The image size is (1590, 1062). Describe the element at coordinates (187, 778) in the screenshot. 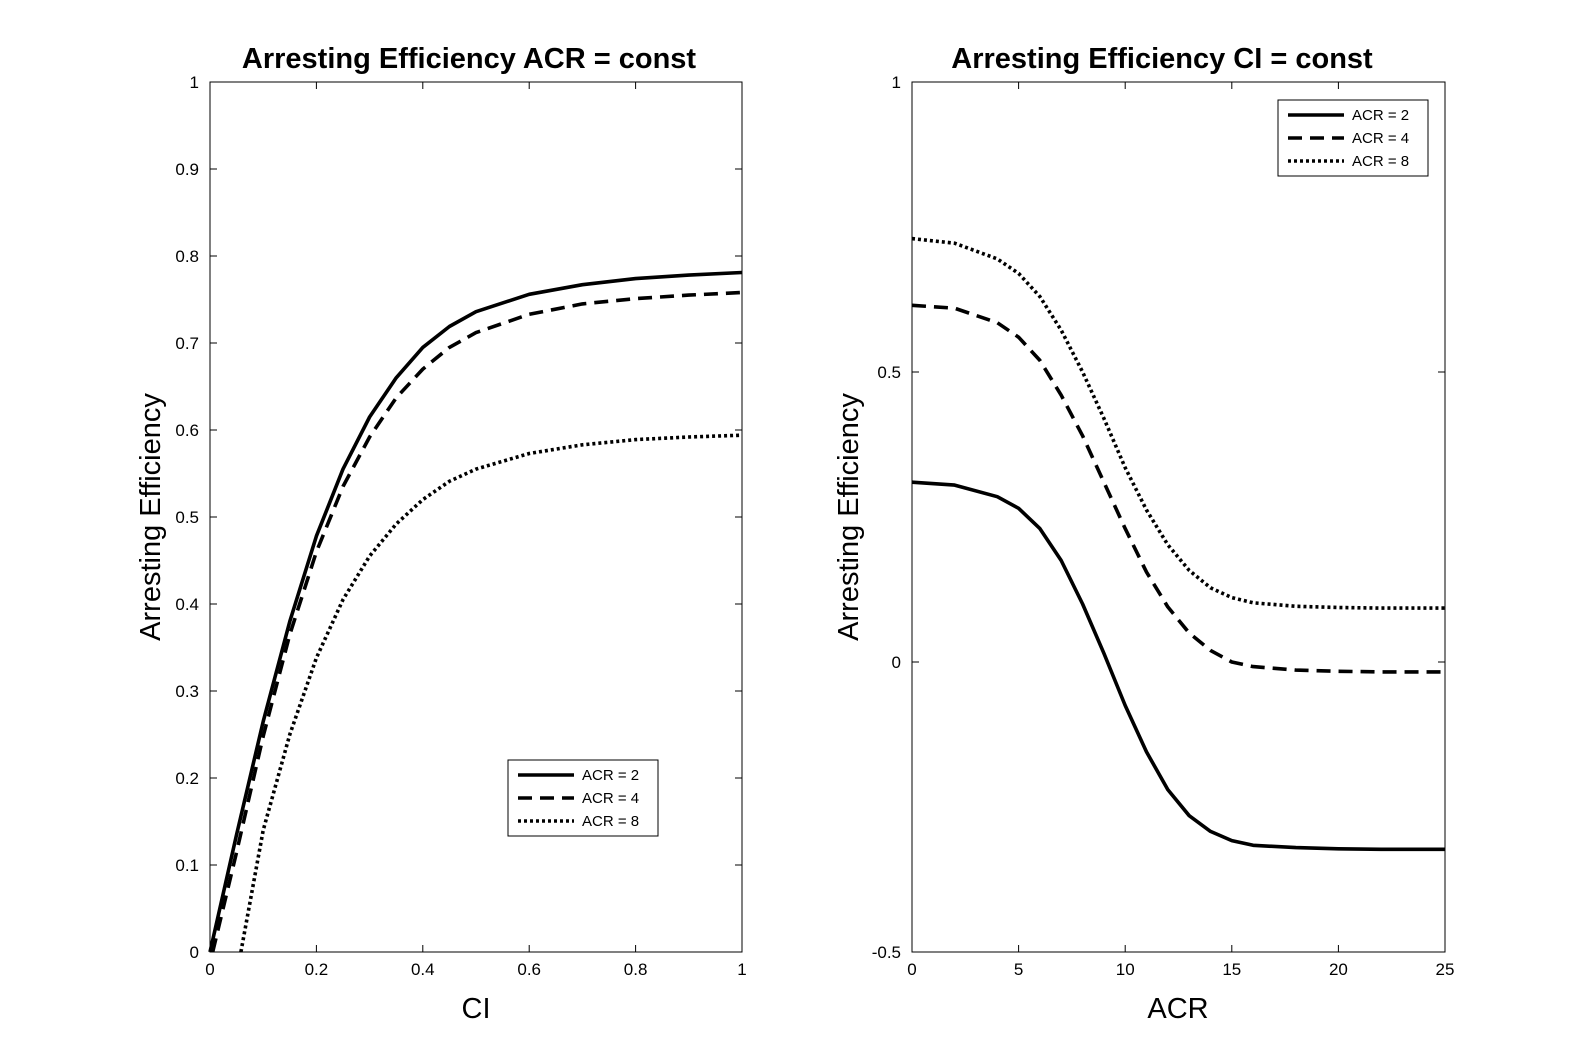

I see `y-tick-label: 0.2` at that location.